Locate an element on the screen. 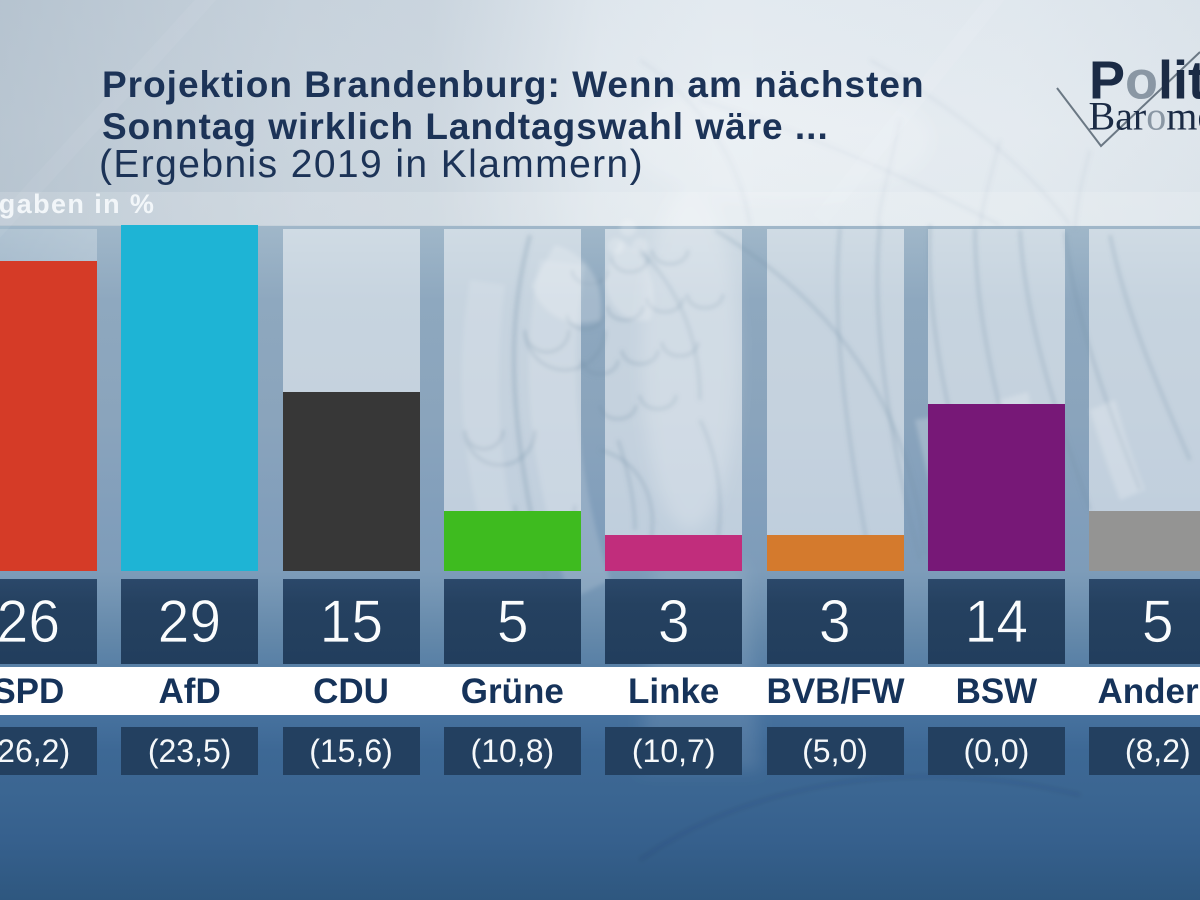 This screenshot has height=900, width=1200. svg-text: Polit is located at coordinates (1144, 81).